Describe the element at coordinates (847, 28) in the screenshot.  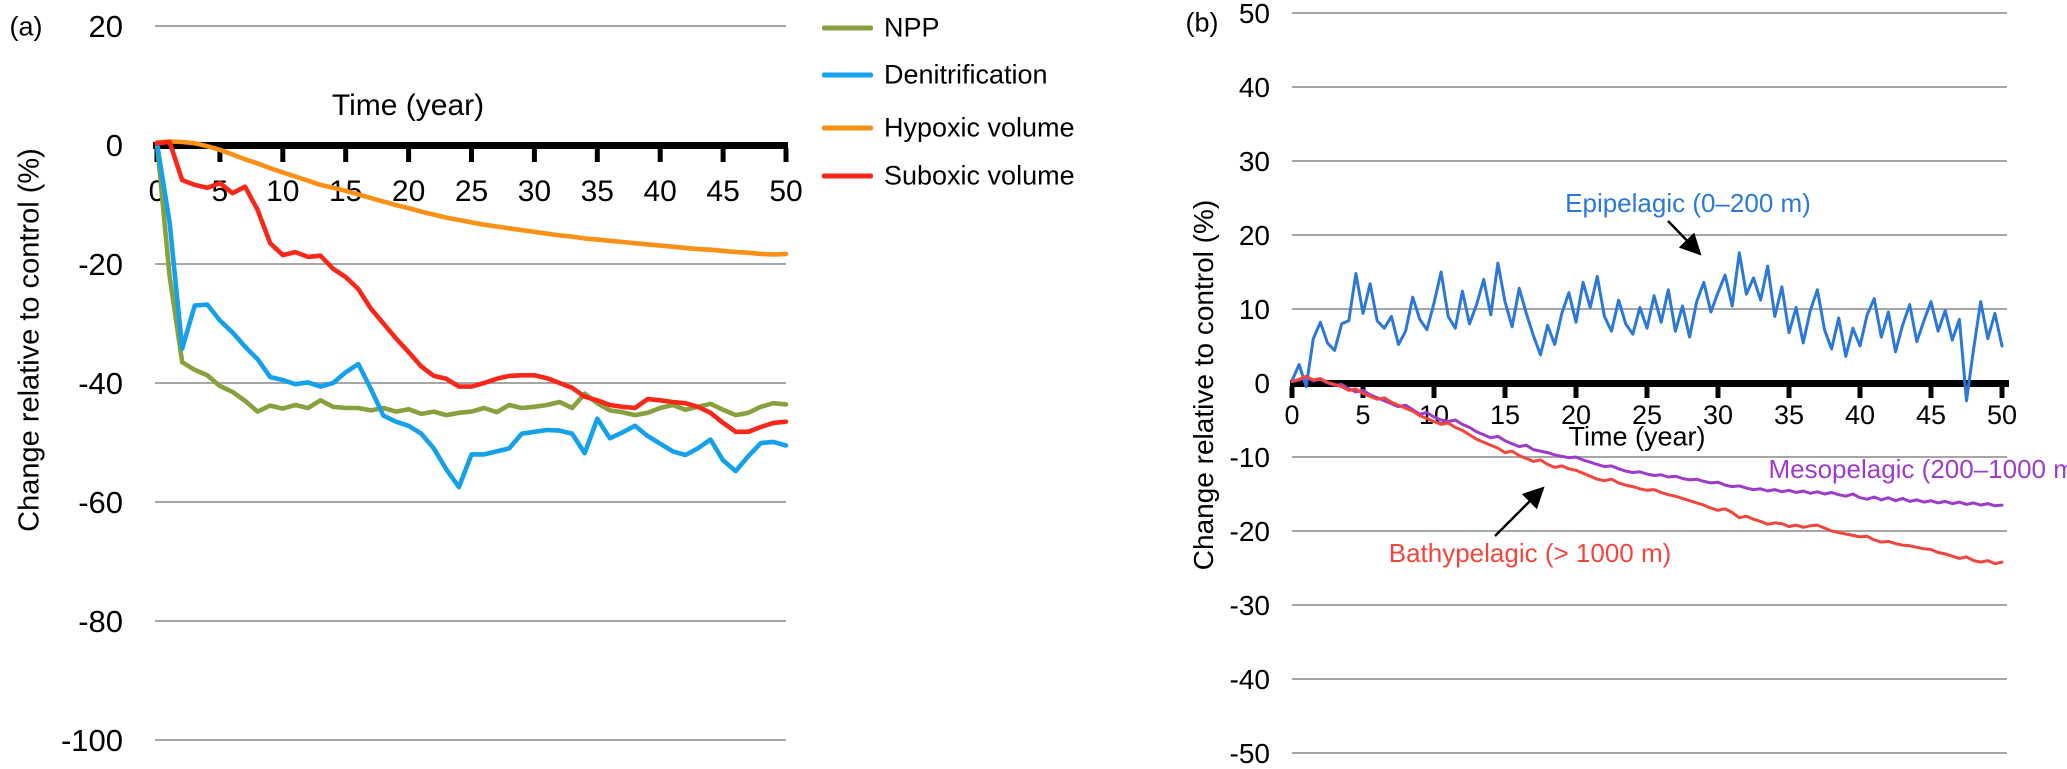
I see `legend-swatch-npp` at that location.